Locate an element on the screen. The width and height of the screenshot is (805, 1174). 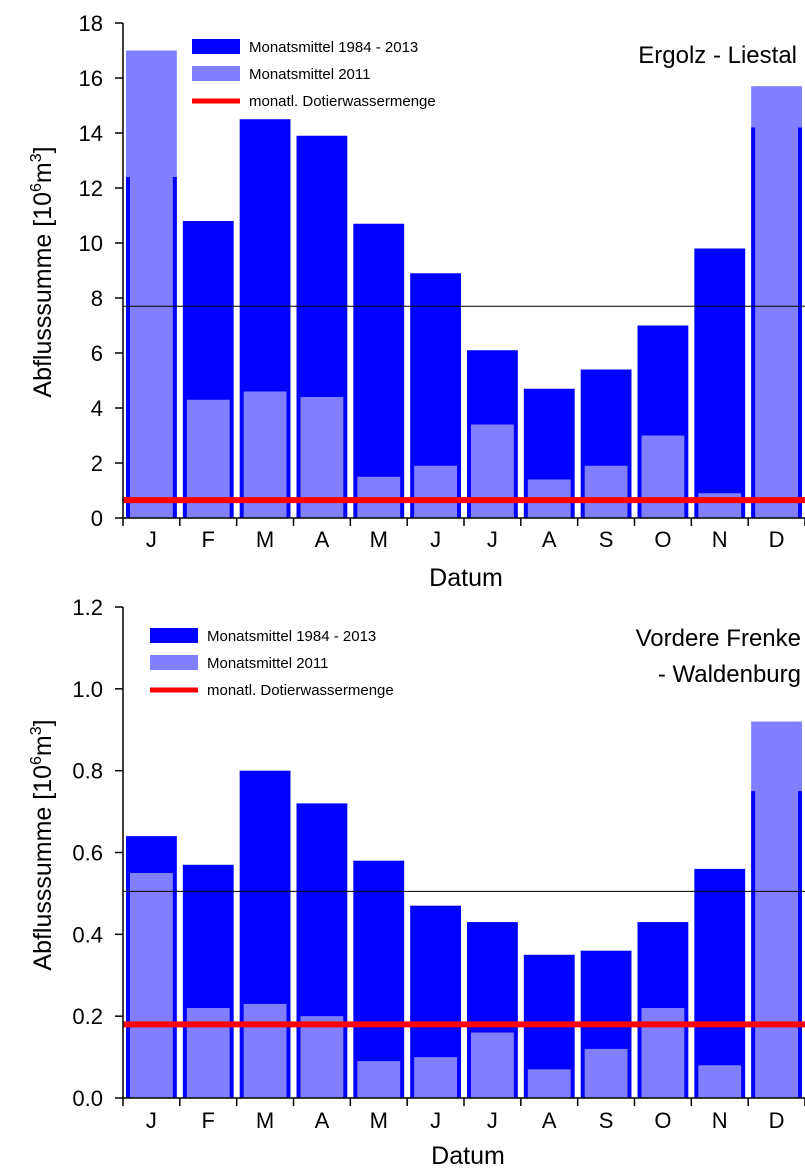
y-tick-label: 0.2 is located at coordinates (87, 1016).